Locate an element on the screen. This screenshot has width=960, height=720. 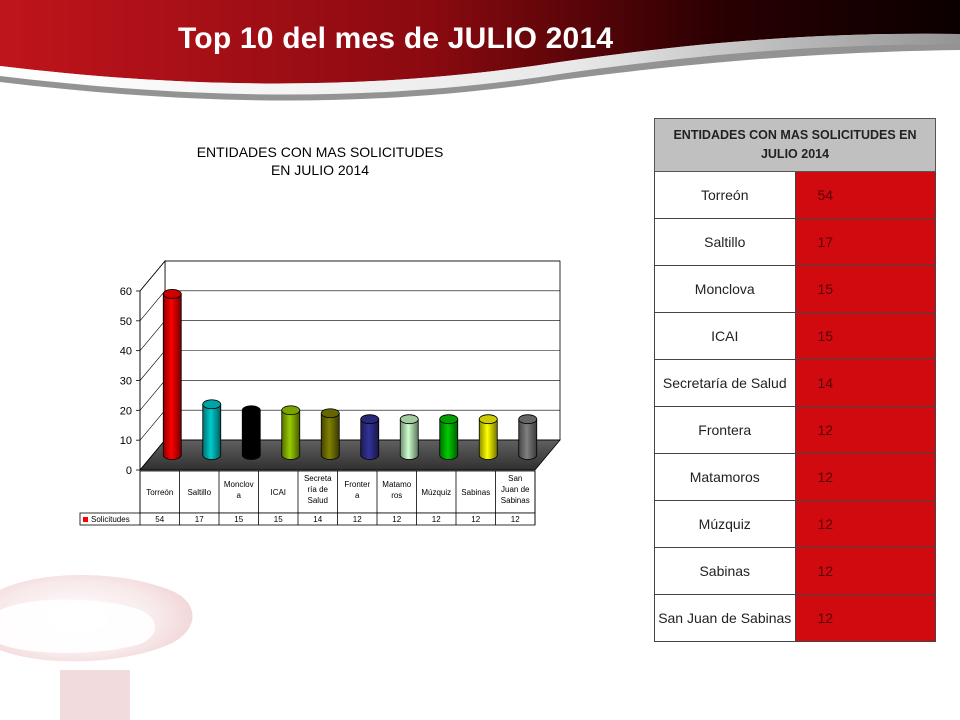
y-tick-label: 20 is located at coordinates (126, 411).